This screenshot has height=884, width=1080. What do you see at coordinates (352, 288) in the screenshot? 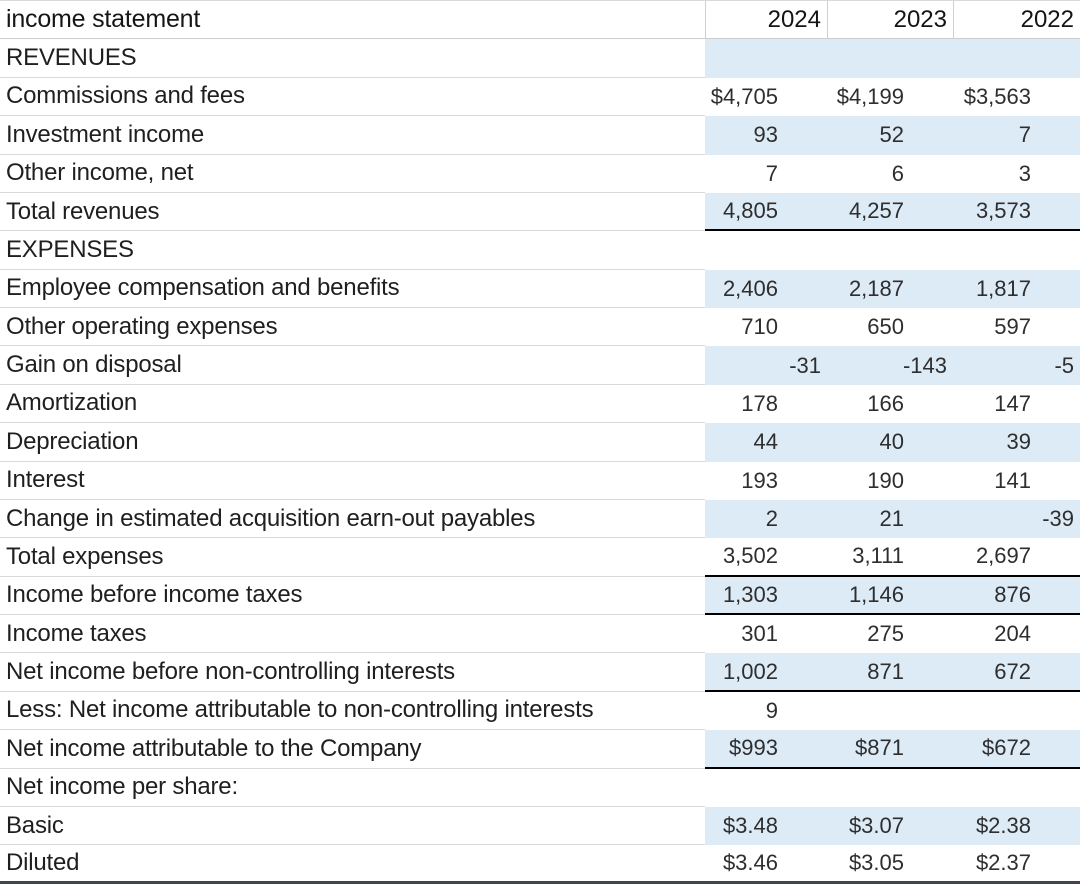
I see `row-label: Employee compensation and benefits` at bounding box center [352, 288].